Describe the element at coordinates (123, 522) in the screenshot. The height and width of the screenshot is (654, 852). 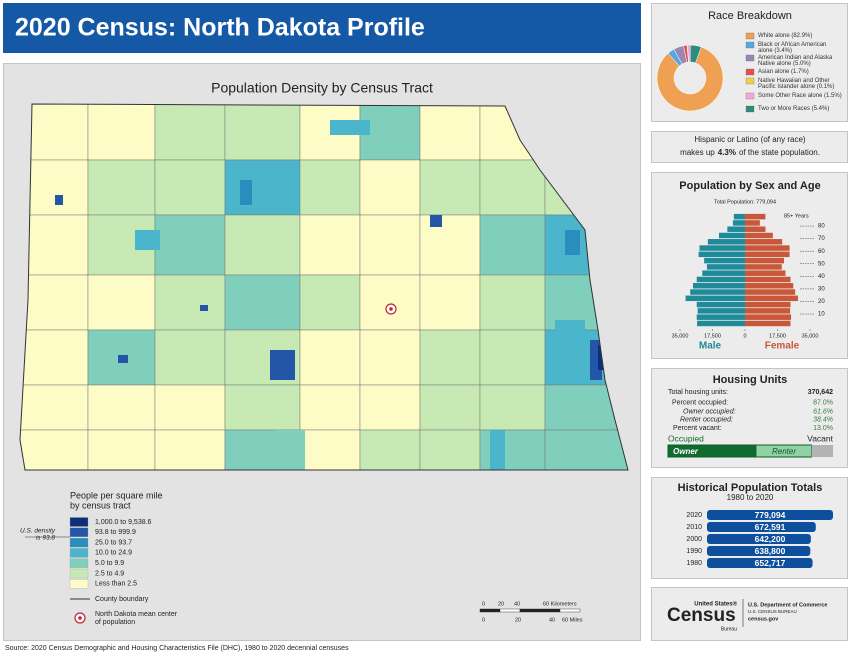
I see `legend-label: 1,000.0 to 9,538.6` at that location.